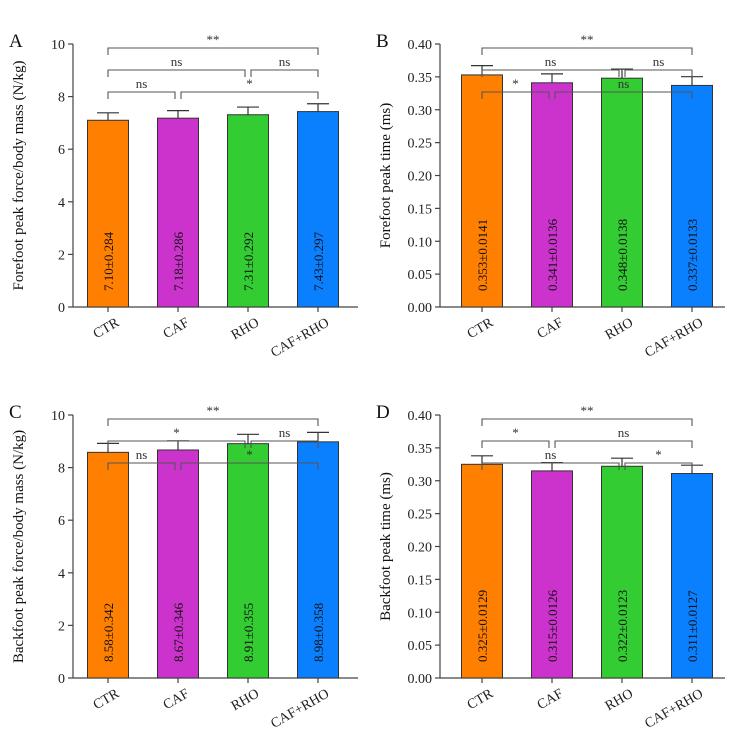 This screenshot has width=736, height=741. What do you see at coordinates (178, 261) in the screenshot?
I see `value-label: 7.18±0.286` at bounding box center [178, 261].